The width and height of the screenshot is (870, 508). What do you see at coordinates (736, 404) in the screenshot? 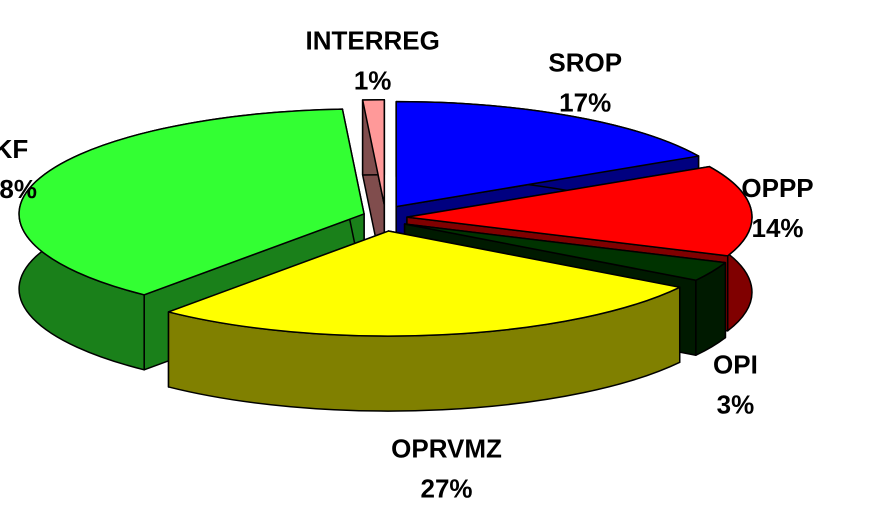
I see `slice-value-label: 3%` at bounding box center [736, 404].